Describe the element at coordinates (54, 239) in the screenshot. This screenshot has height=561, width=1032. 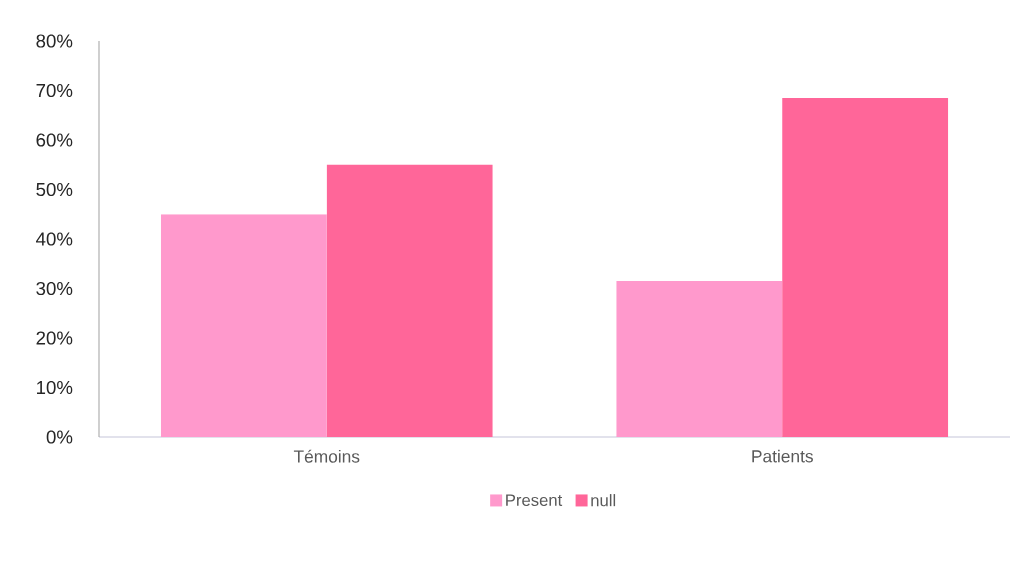
I see `y-tick-label: 40%` at that location.